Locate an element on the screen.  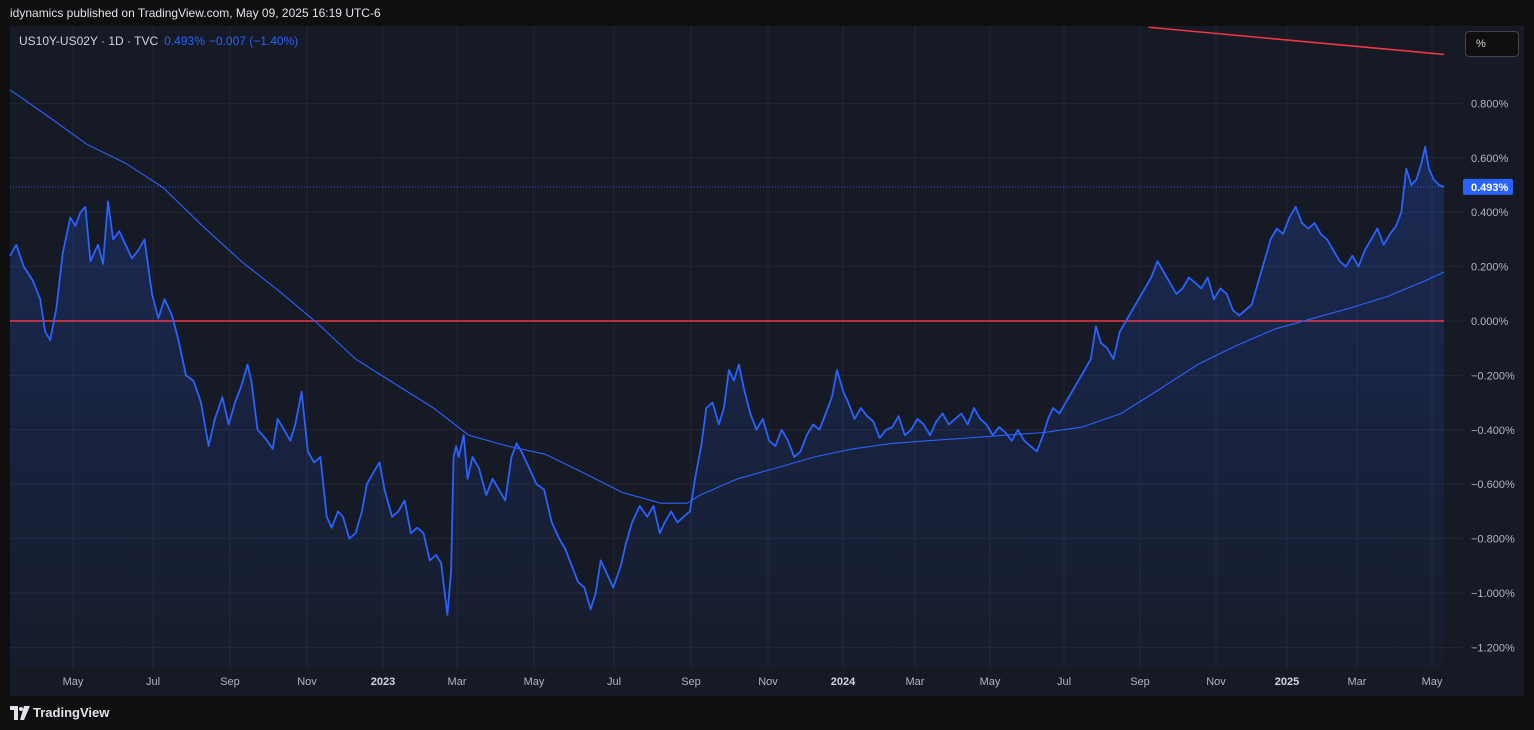
unit-button: % is located at coordinates (1492, 44).